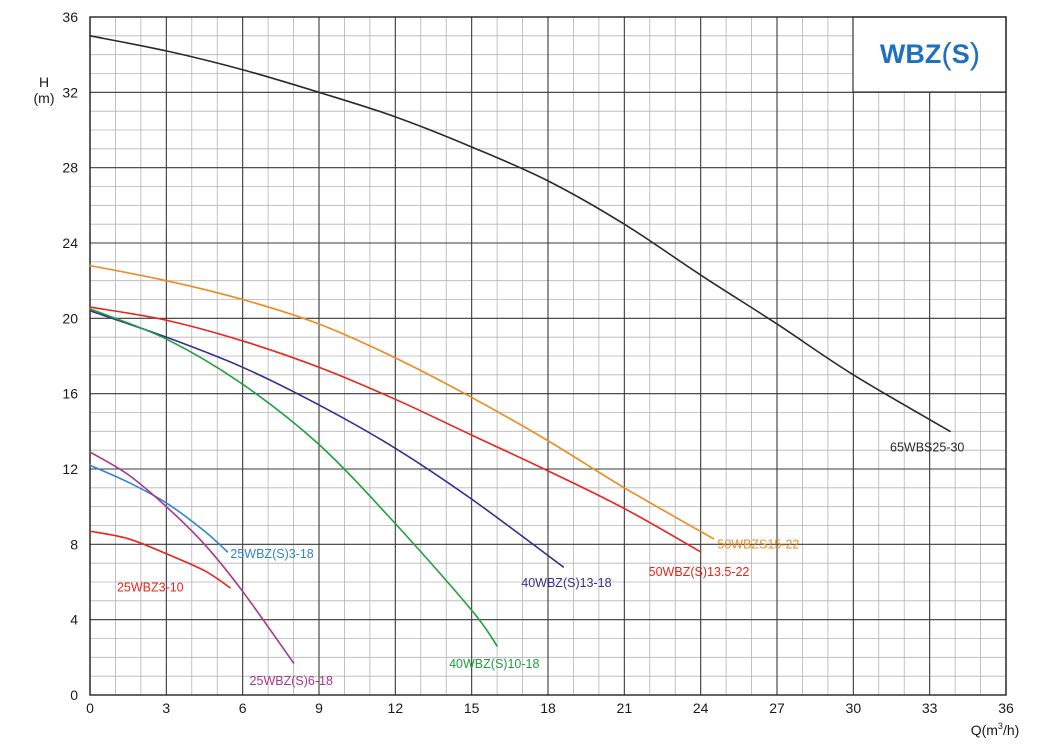  I want to click on y-axis-title: H, so click(44, 82).